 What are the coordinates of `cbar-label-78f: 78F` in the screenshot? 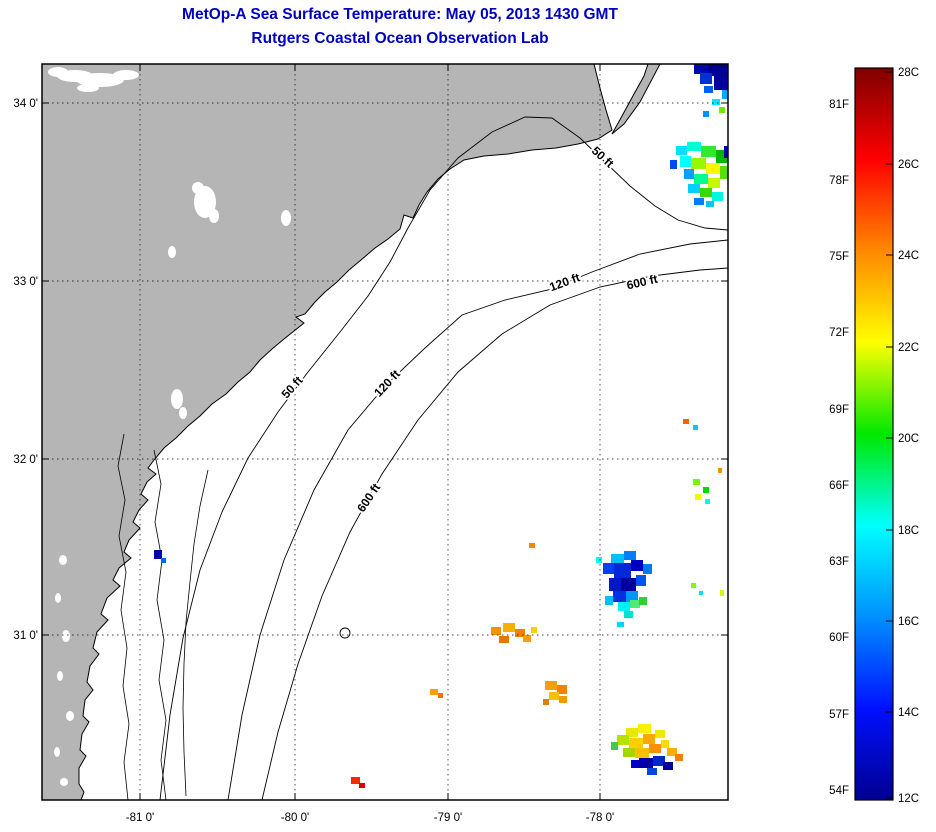 It's located at (839, 181).